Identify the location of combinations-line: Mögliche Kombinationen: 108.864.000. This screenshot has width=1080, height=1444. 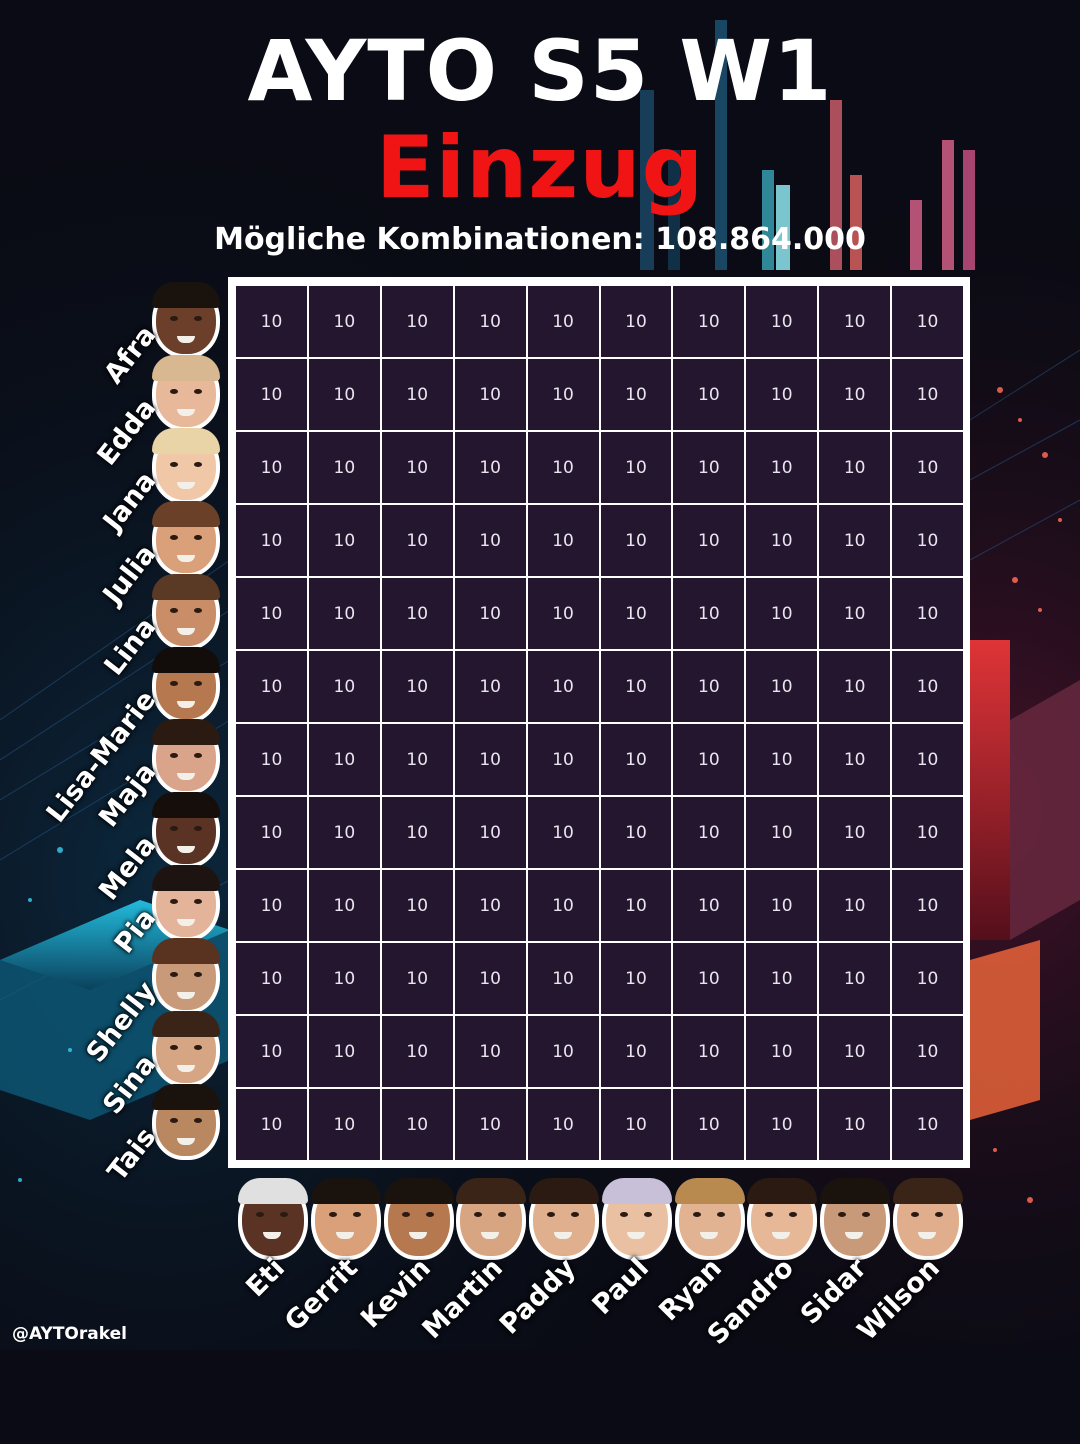
(540, 239).